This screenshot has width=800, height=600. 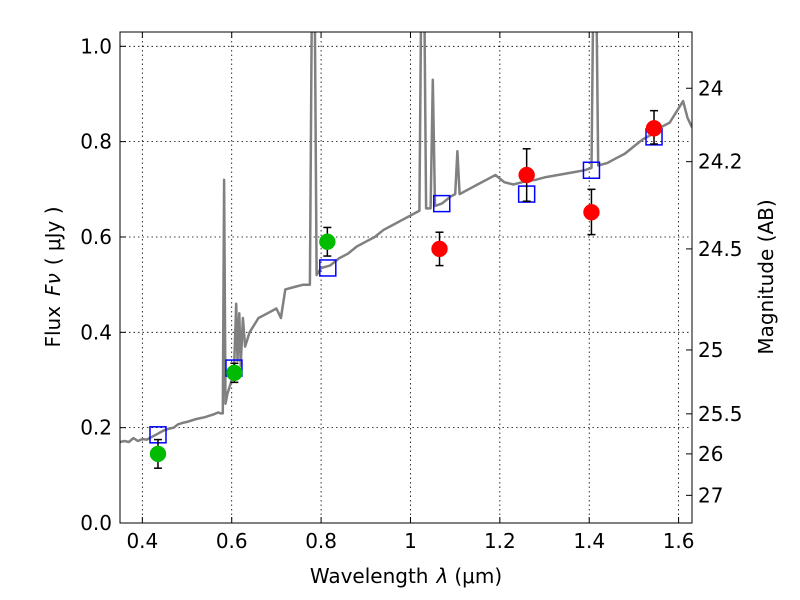 What do you see at coordinates (232, 541) in the screenshot?
I see `x-tick-label: 0.6` at bounding box center [232, 541].